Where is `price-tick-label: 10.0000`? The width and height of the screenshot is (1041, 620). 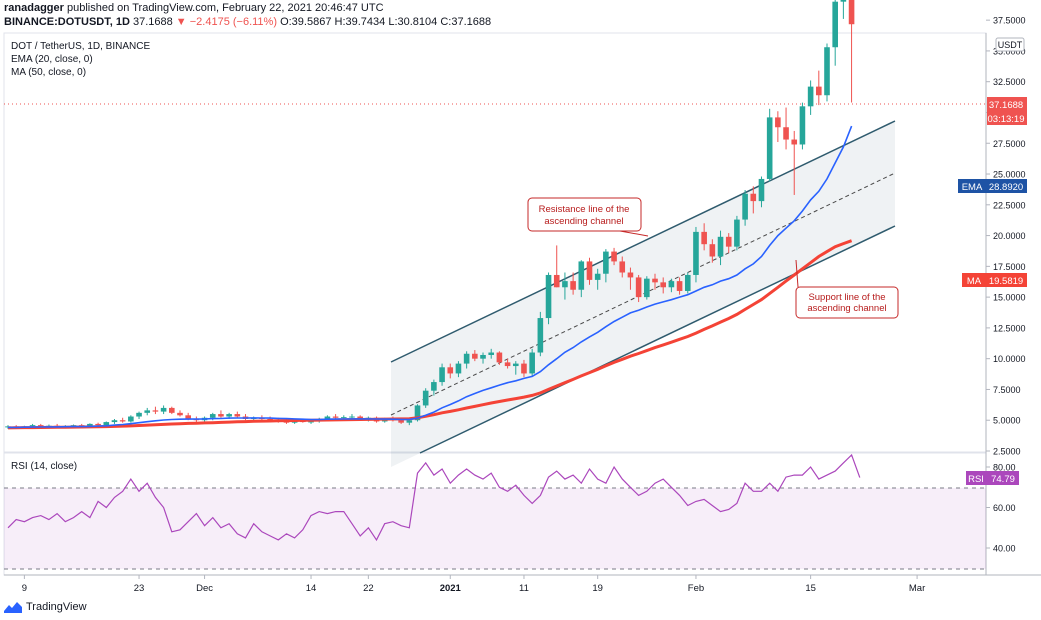 price-tick-label: 10.0000 is located at coordinates (1009, 359).